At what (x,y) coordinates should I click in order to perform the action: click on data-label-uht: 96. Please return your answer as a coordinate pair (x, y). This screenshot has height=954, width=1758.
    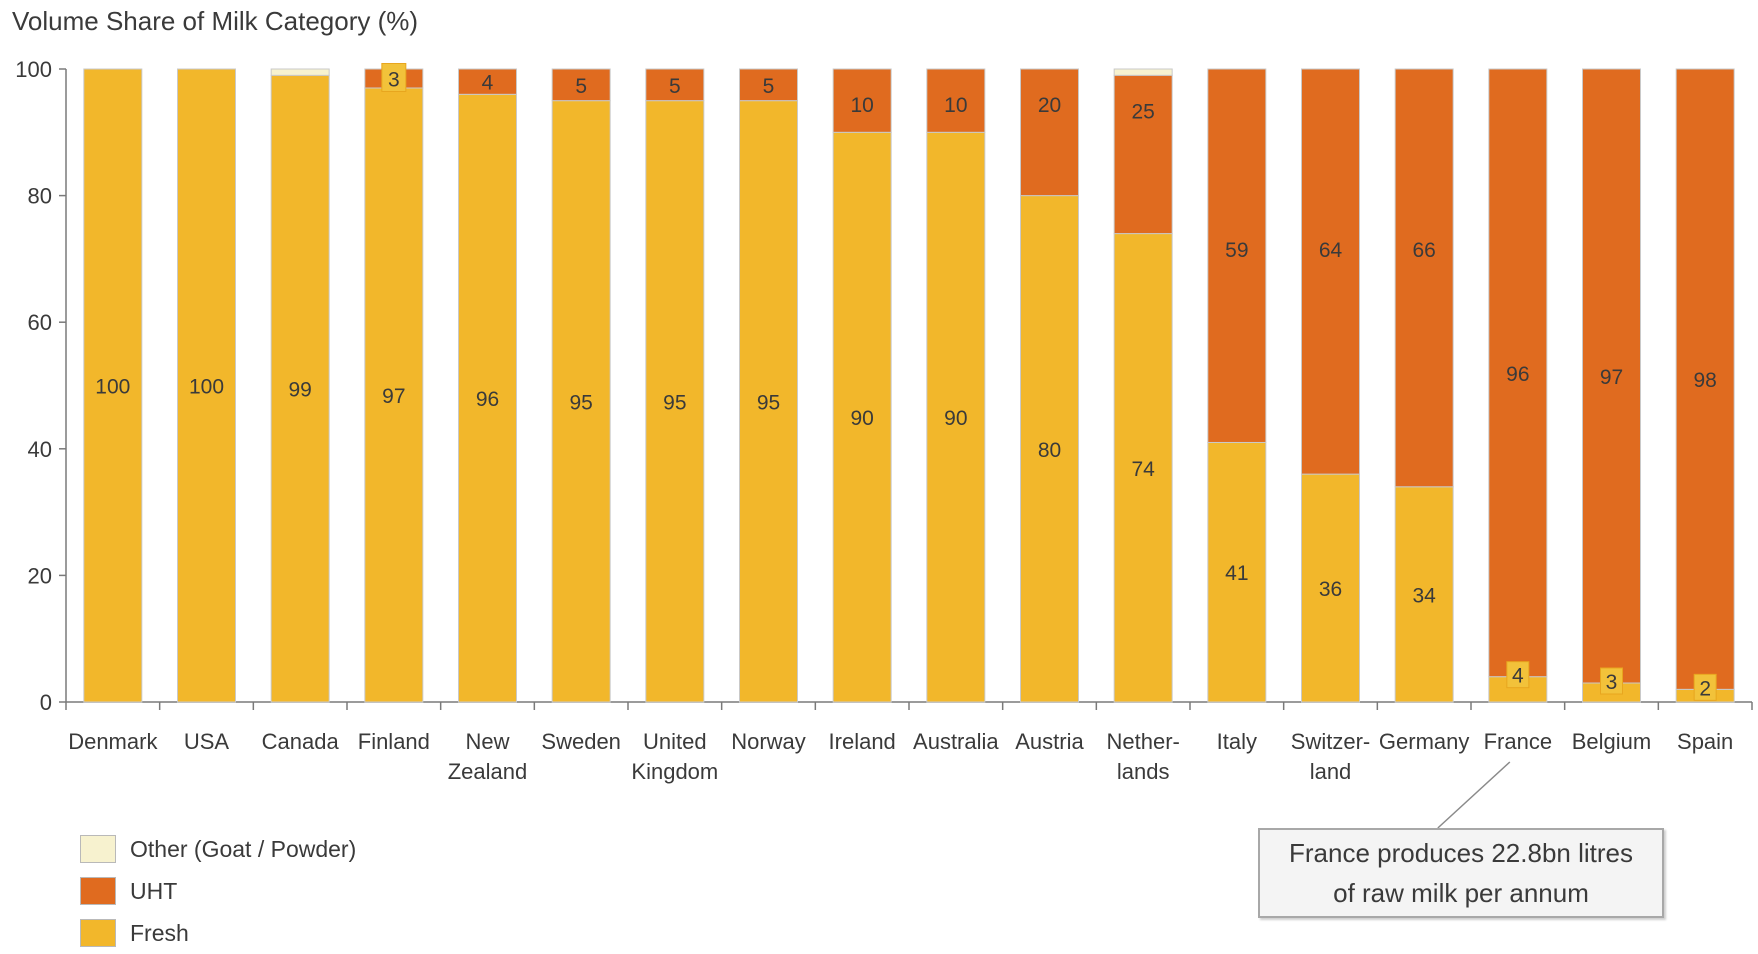
    Looking at the image, I should click on (1517, 374).